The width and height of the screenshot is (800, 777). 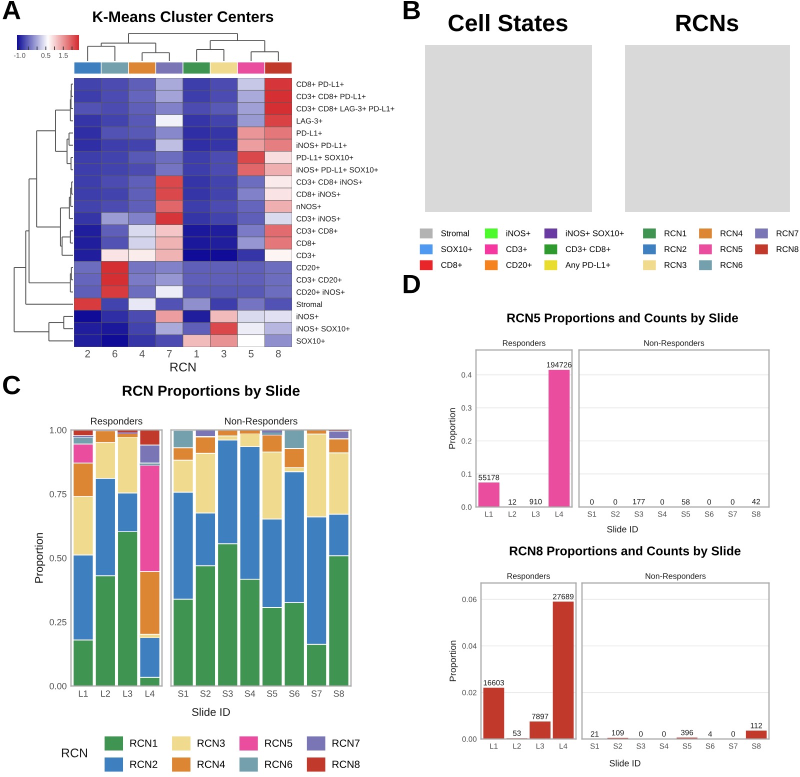 I want to click on x-tick-label: 5, so click(x=251, y=354).